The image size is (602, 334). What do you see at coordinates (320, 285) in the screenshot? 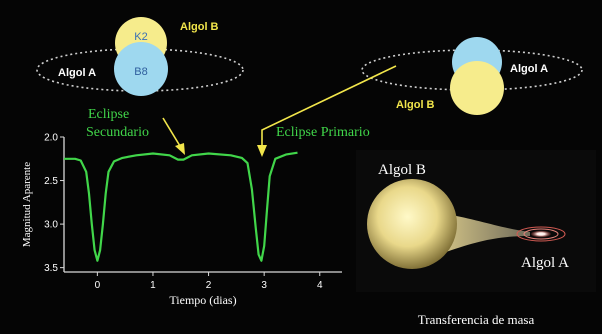
I see `x-tick-label: 4` at bounding box center [320, 285].